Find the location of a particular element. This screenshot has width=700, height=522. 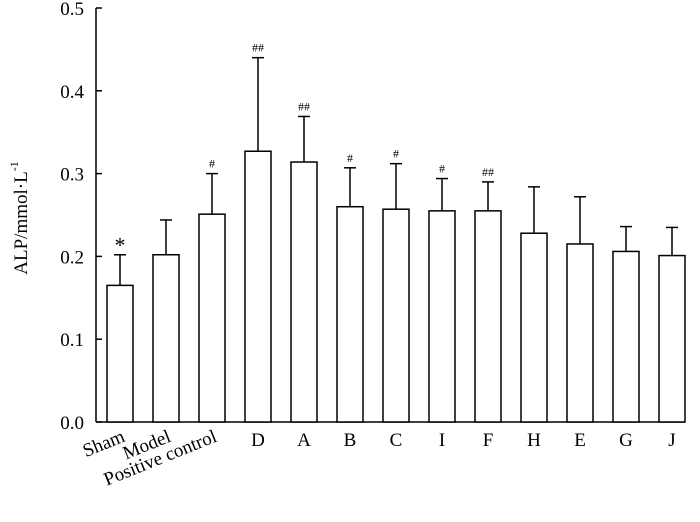

category-label: F is located at coordinates (488, 440).